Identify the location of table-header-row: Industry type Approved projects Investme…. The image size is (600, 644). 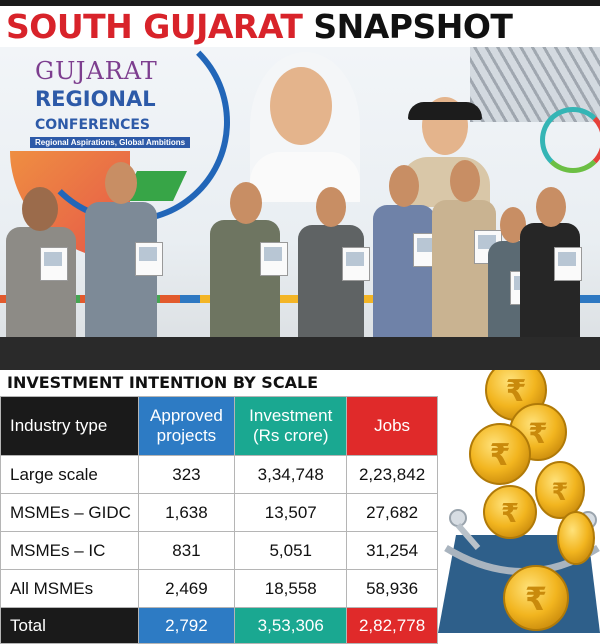
(219, 426).